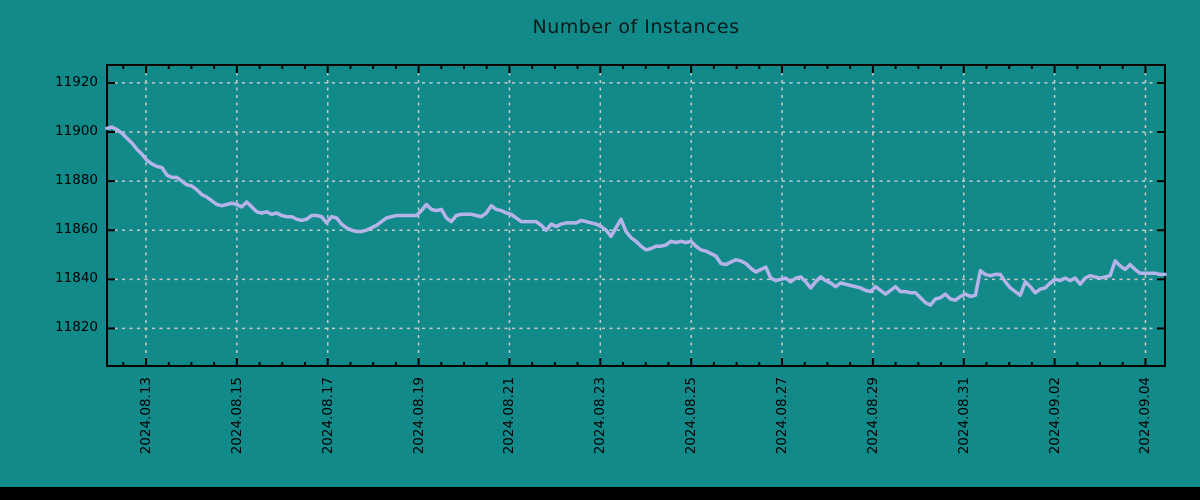  Describe the element at coordinates (691, 416) in the screenshot. I see `x-tick-label: 2024.08.25` at that location.